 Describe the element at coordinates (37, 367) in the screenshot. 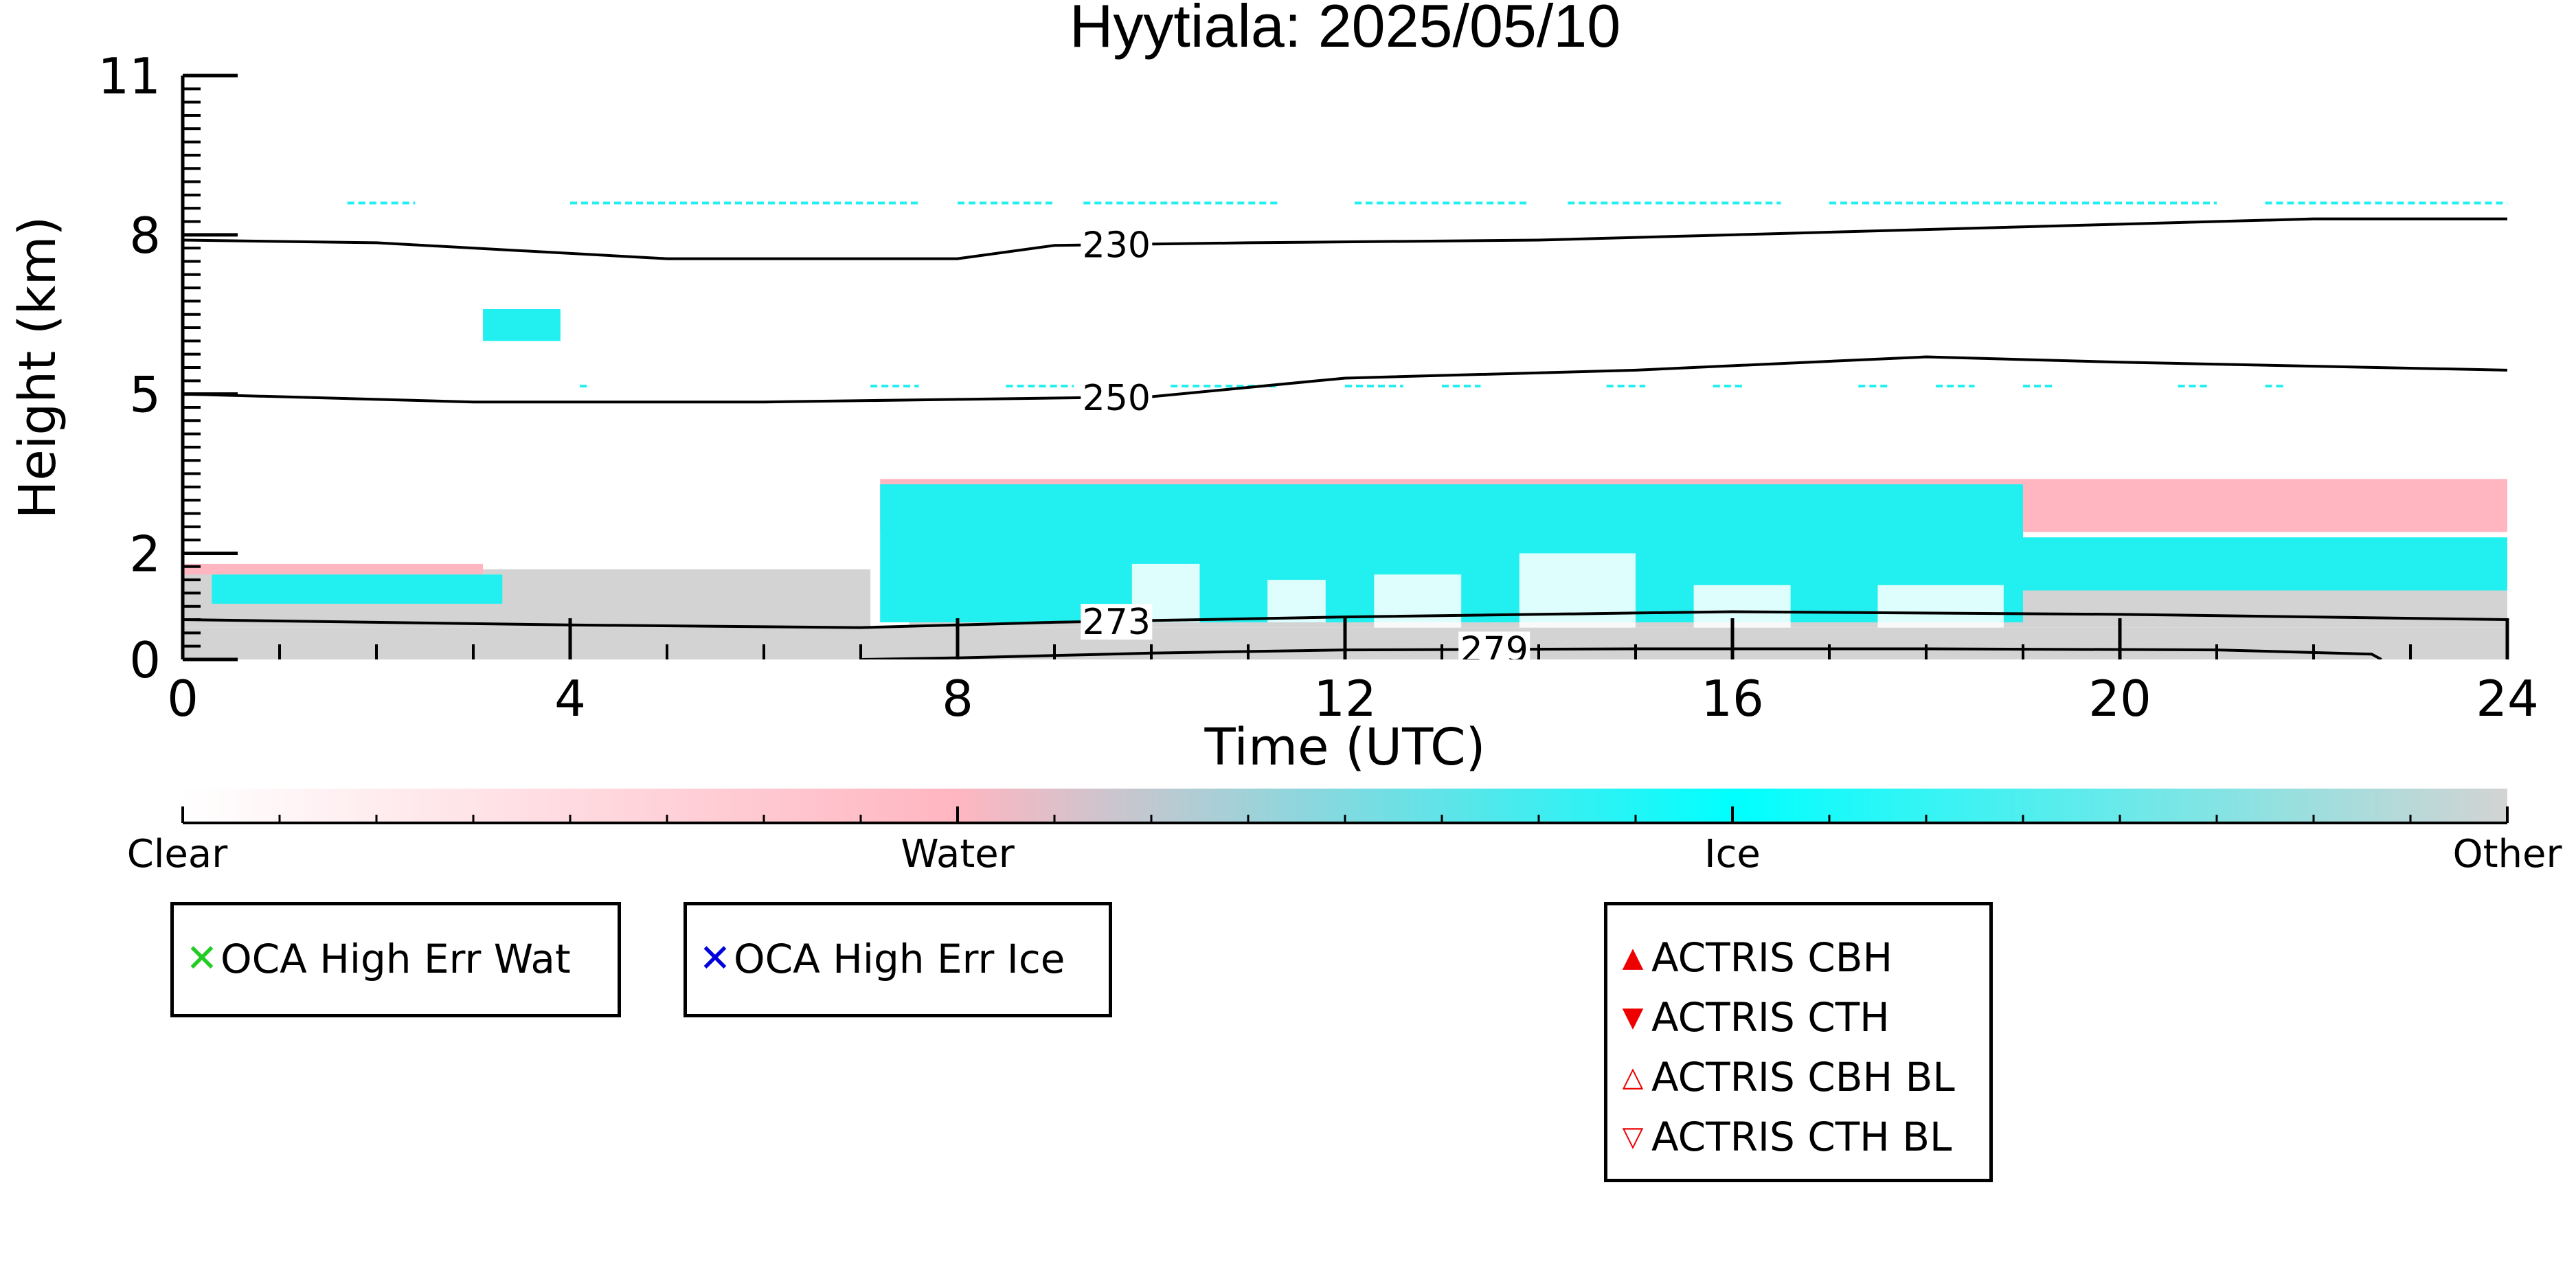

I see `y-axis-label: Height (km)` at that location.